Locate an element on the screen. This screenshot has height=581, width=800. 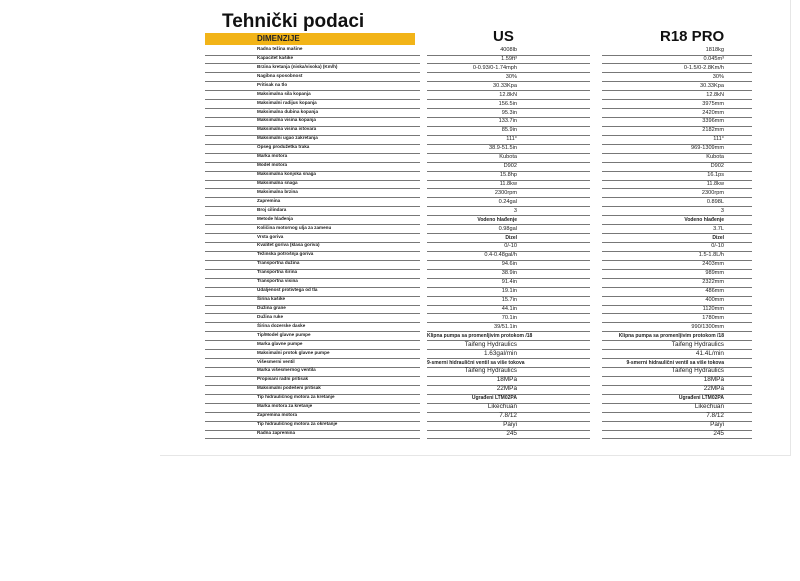
value-us: 44.1in is located at coordinates (508, 310).